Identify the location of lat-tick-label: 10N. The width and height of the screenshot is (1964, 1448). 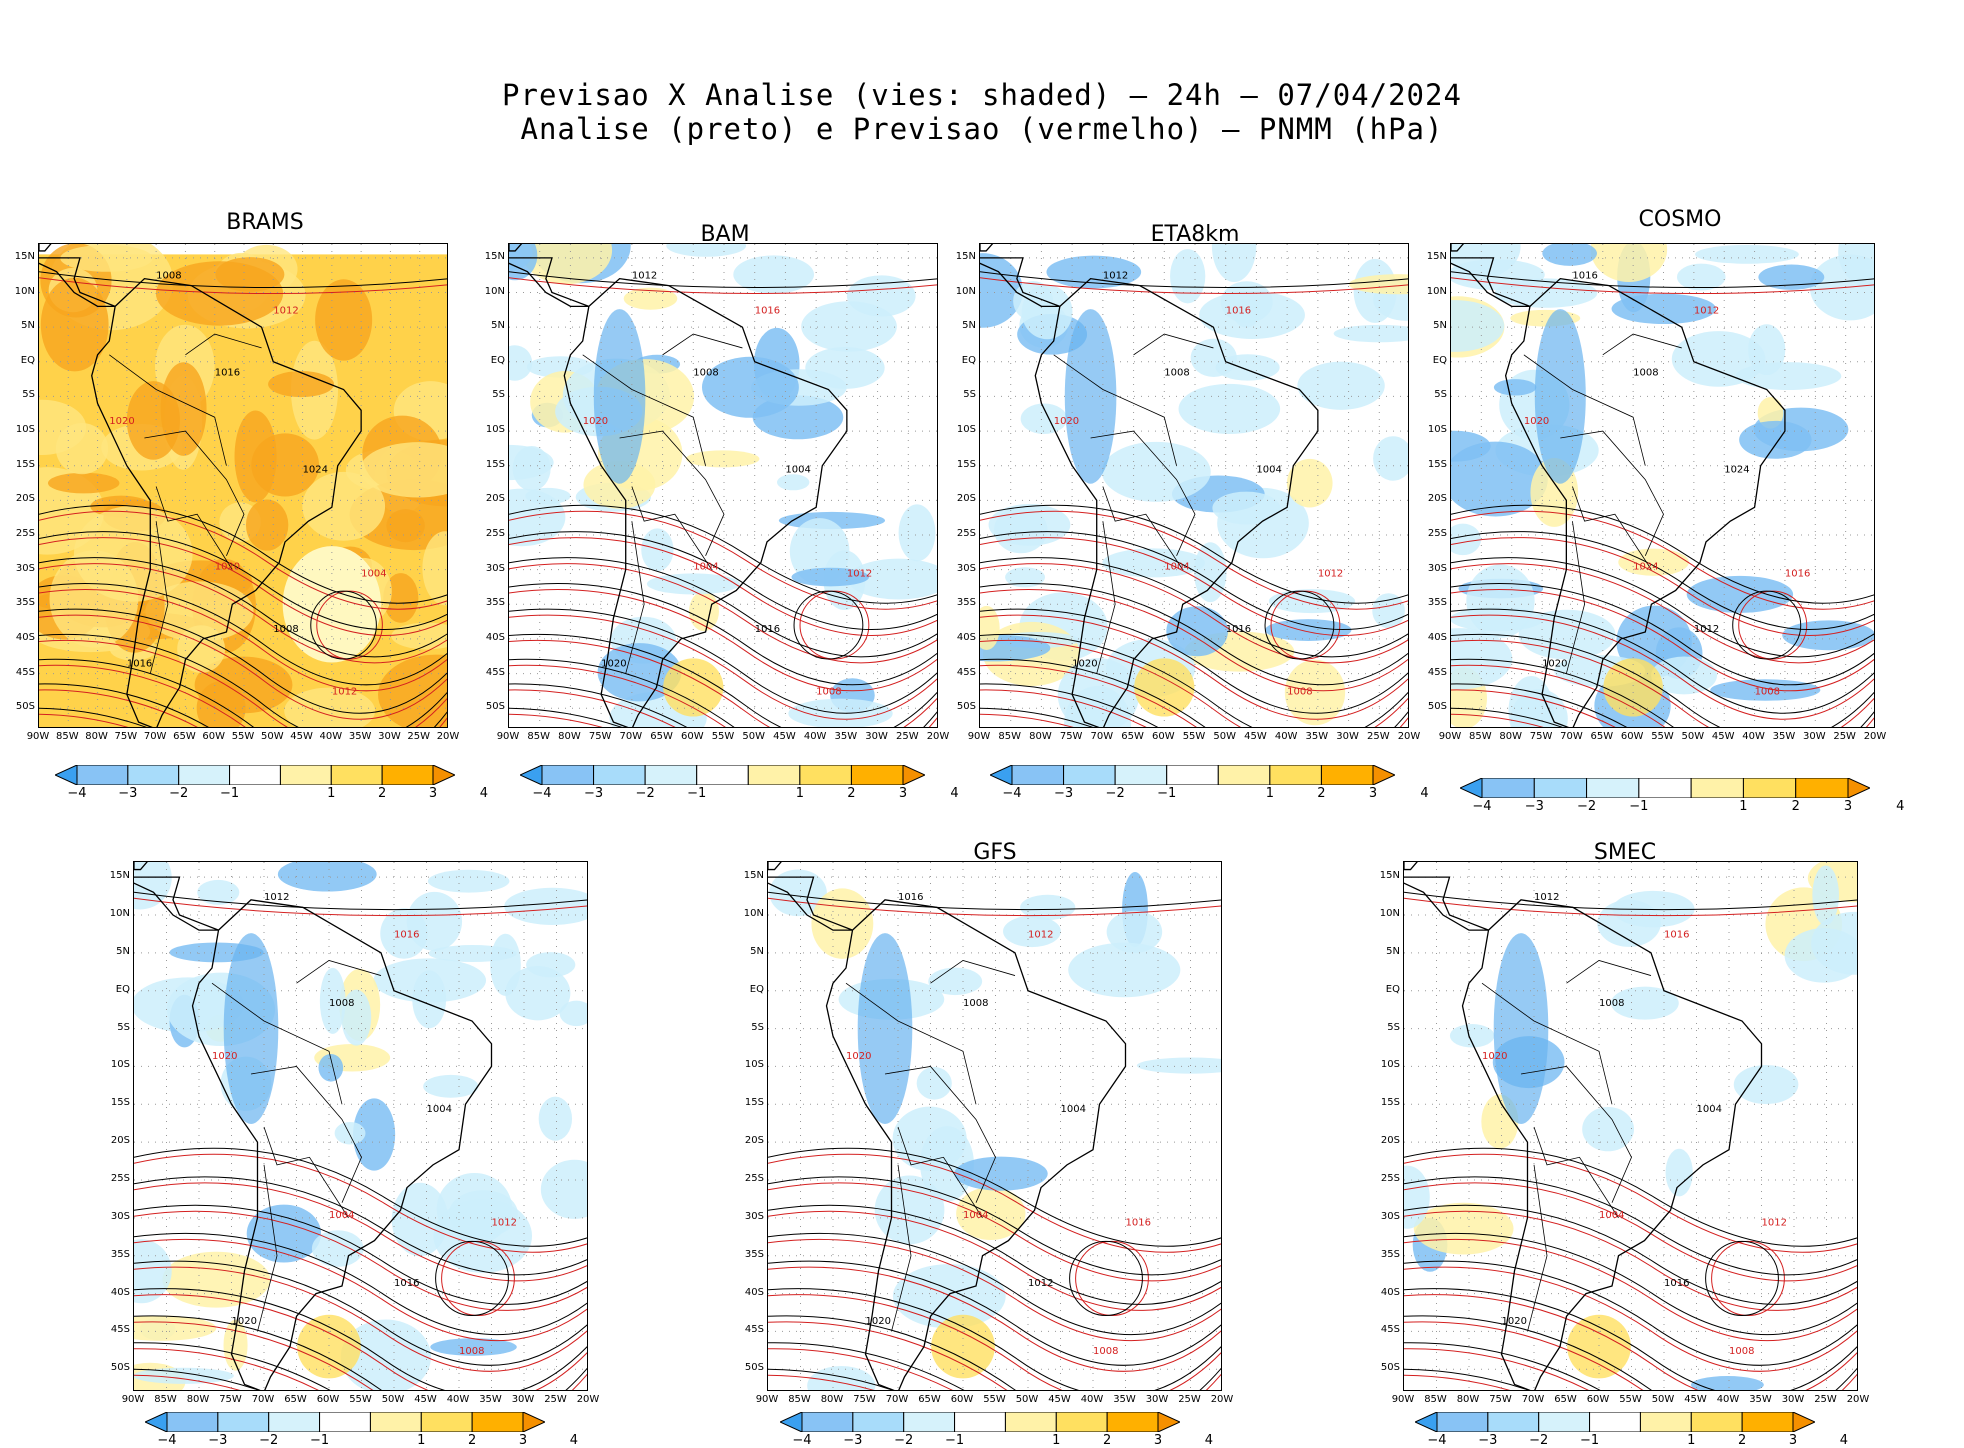
(494, 291).